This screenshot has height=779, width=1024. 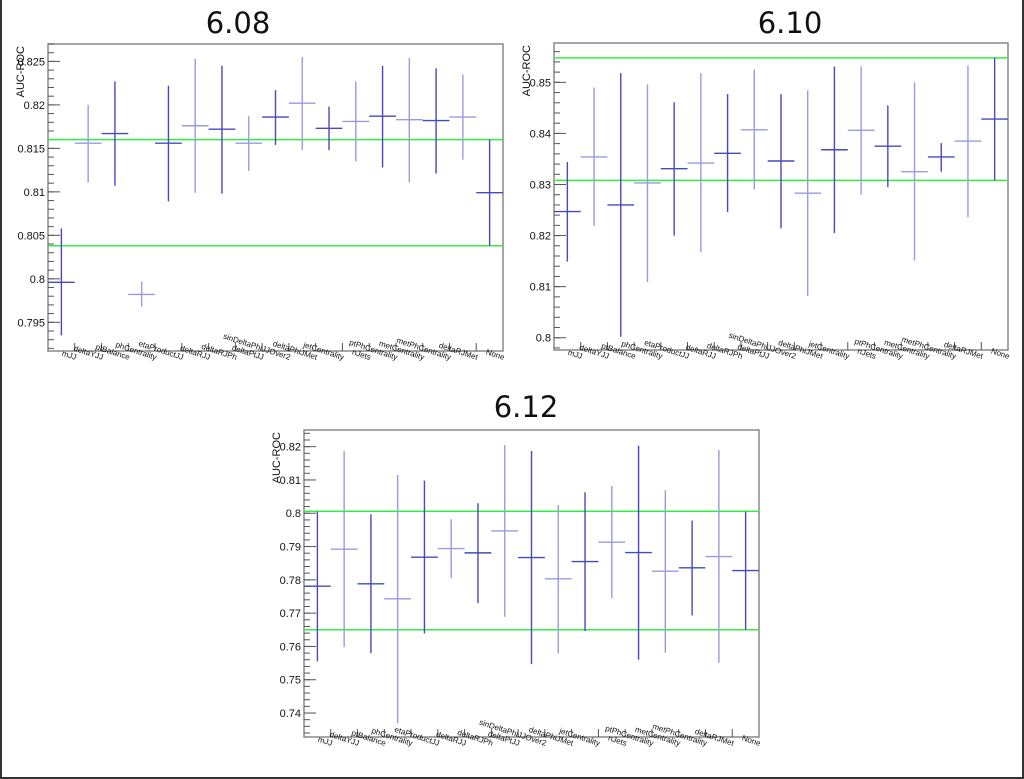 What do you see at coordinates (290, 581) in the screenshot?
I see `y-tick-label: 0.78` at bounding box center [290, 581].